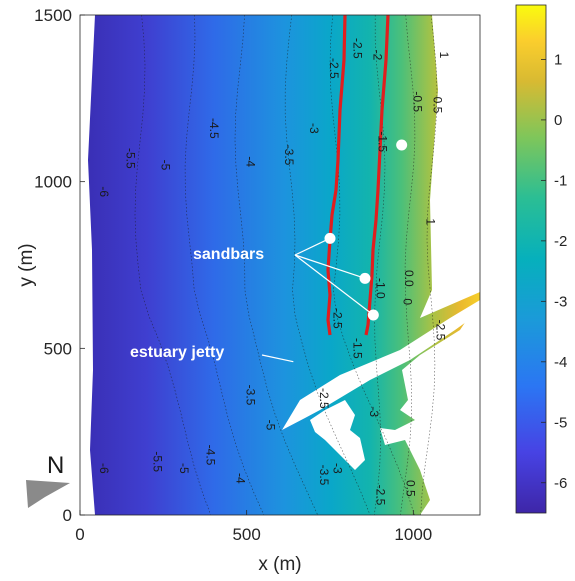 Image resolution: width=575 pixels, height=581 pixels. What do you see at coordinates (560, 301) in the screenshot?
I see `colorbar-tick-label: -3` at bounding box center [560, 301].